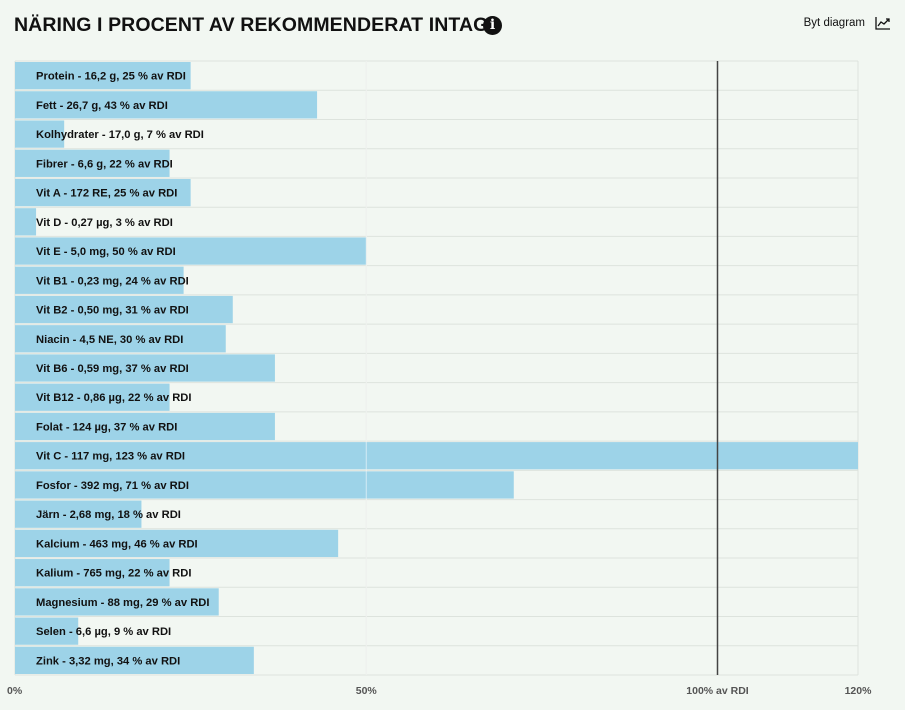  I want to click on bar-label: Fibrer - 6,6 g, 22 % av RDI, so click(104, 164).